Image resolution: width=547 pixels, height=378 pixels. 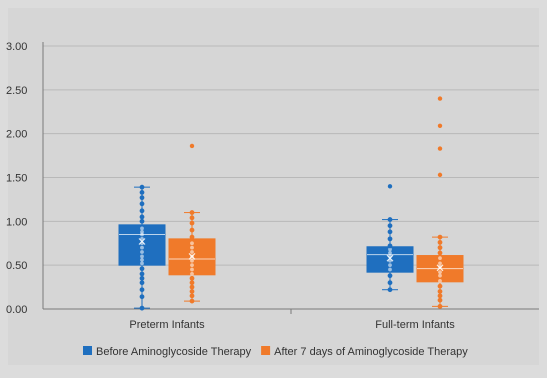 What do you see at coordinates (371, 352) in the screenshot?
I see `legend-label: After 7 days of Aminoglycoside Therapy` at bounding box center [371, 352].